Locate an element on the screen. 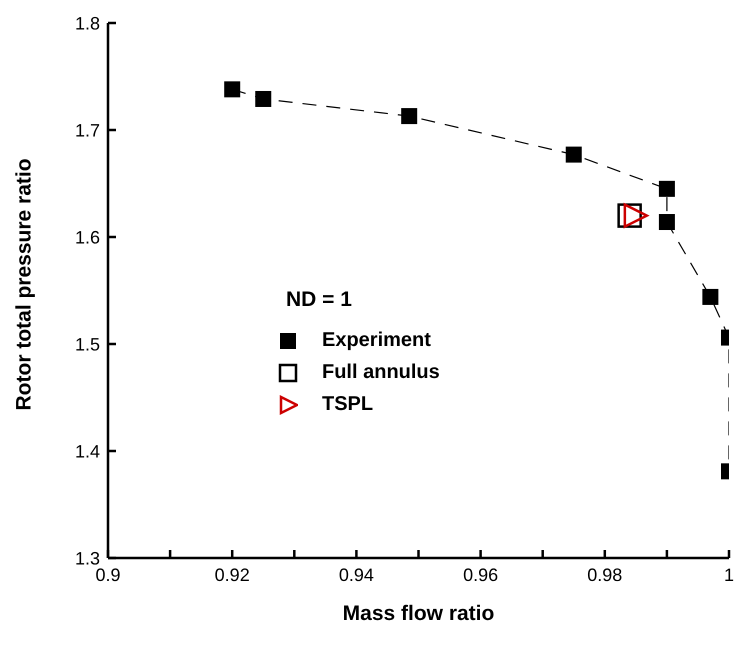  y-axis-title: Rotor total pressure ratio is located at coordinates (24, 284).